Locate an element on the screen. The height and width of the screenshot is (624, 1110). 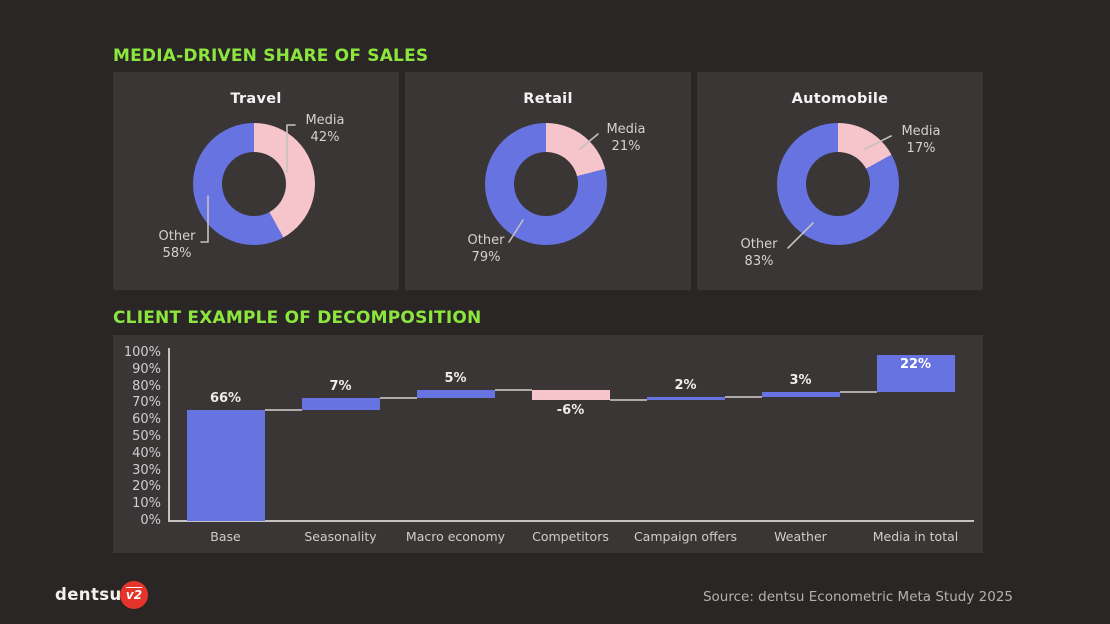
x-axis-category-label: Media in total is located at coordinates (915, 536).